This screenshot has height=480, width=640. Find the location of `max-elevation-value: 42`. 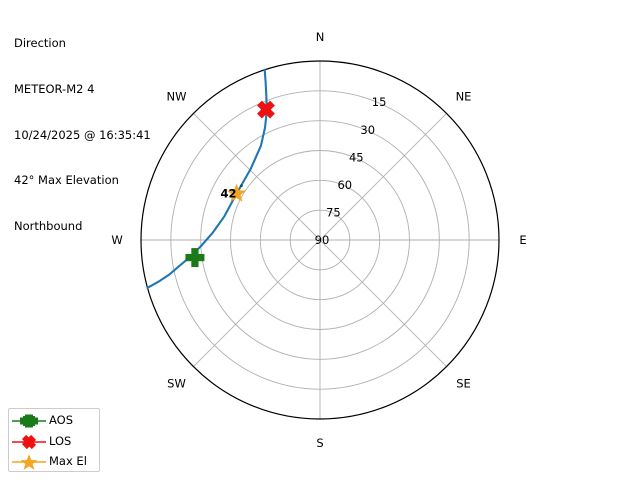

max-elevation-value: 42 is located at coordinates (229, 194).